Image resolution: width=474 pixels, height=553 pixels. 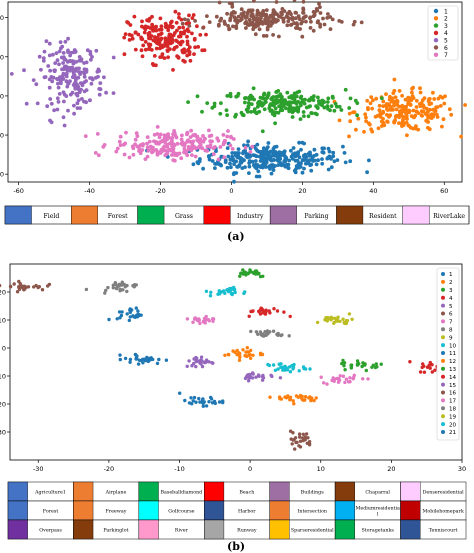 I want to click on legend-label: 19, so click(x=453, y=417).